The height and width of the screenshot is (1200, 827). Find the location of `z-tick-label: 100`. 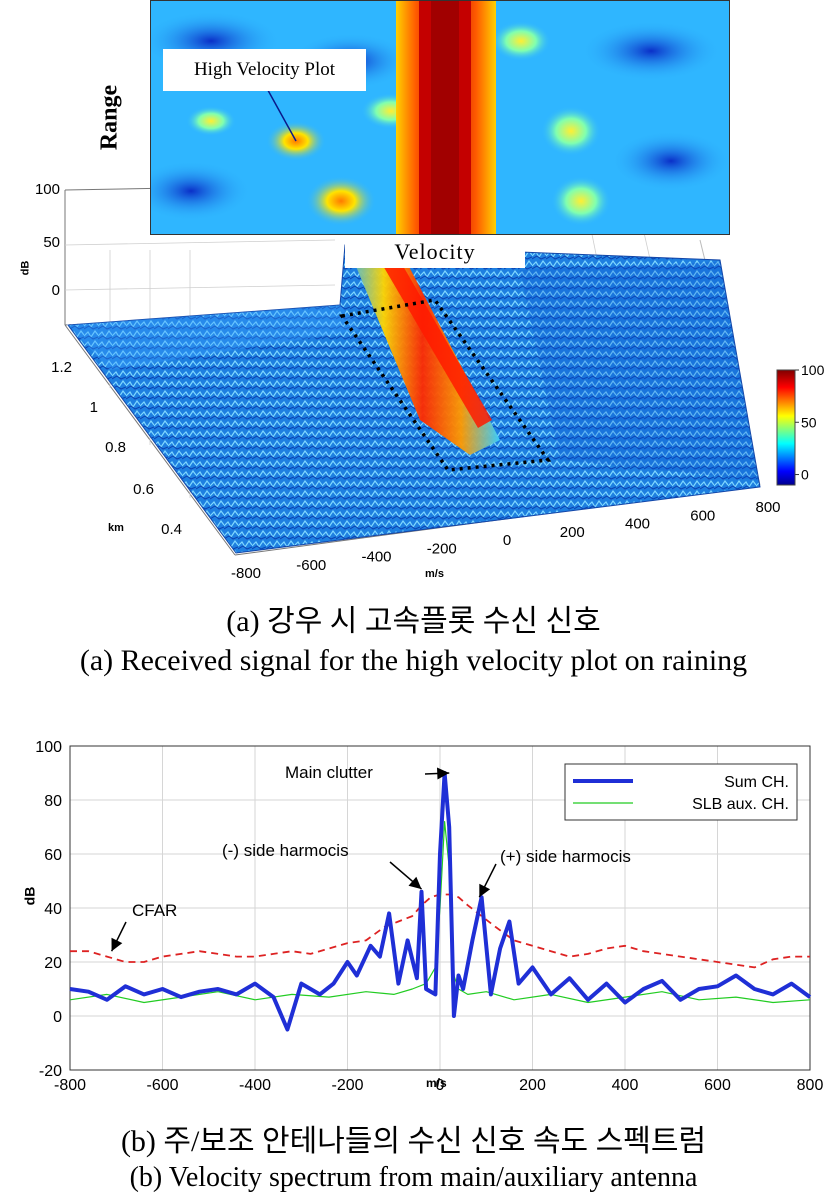

z-tick-label: 100 is located at coordinates (47, 189).